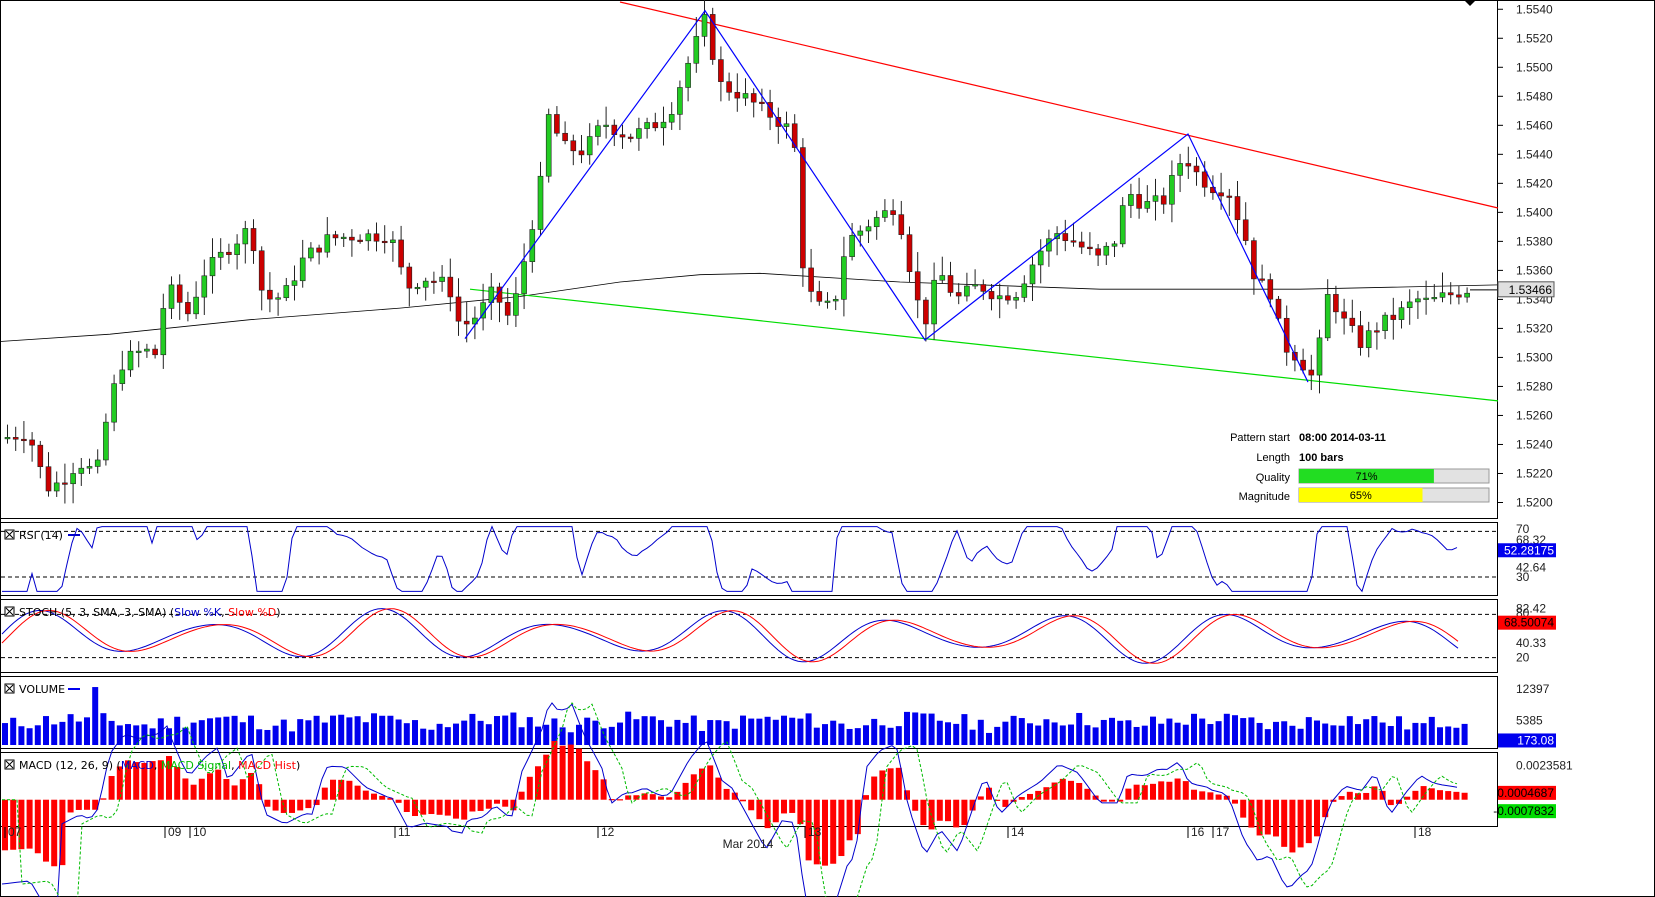  What do you see at coordinates (1534, 241) in the screenshot?
I see `price-tick-label: 1.5380` at bounding box center [1534, 241].